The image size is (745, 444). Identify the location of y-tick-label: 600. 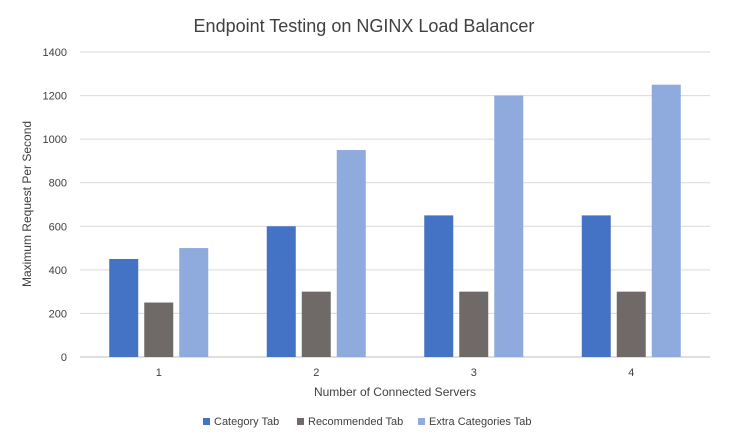
(58, 227).